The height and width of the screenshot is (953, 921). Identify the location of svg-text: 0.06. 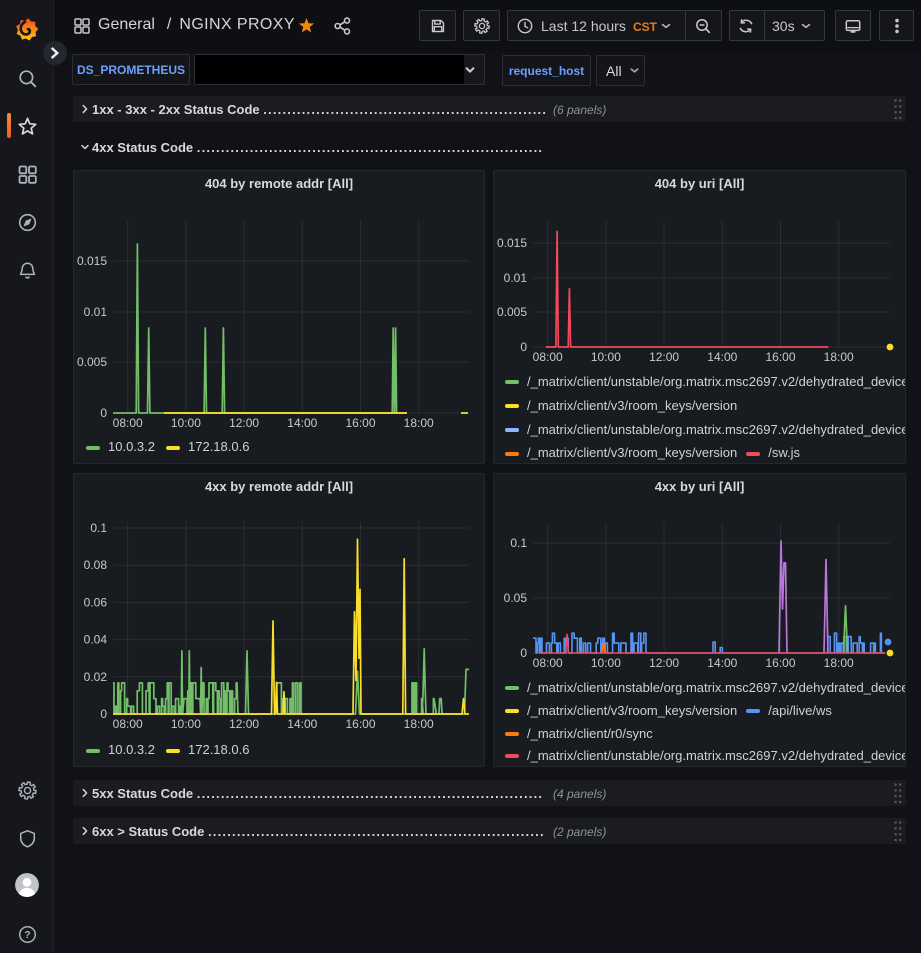
(96, 602).